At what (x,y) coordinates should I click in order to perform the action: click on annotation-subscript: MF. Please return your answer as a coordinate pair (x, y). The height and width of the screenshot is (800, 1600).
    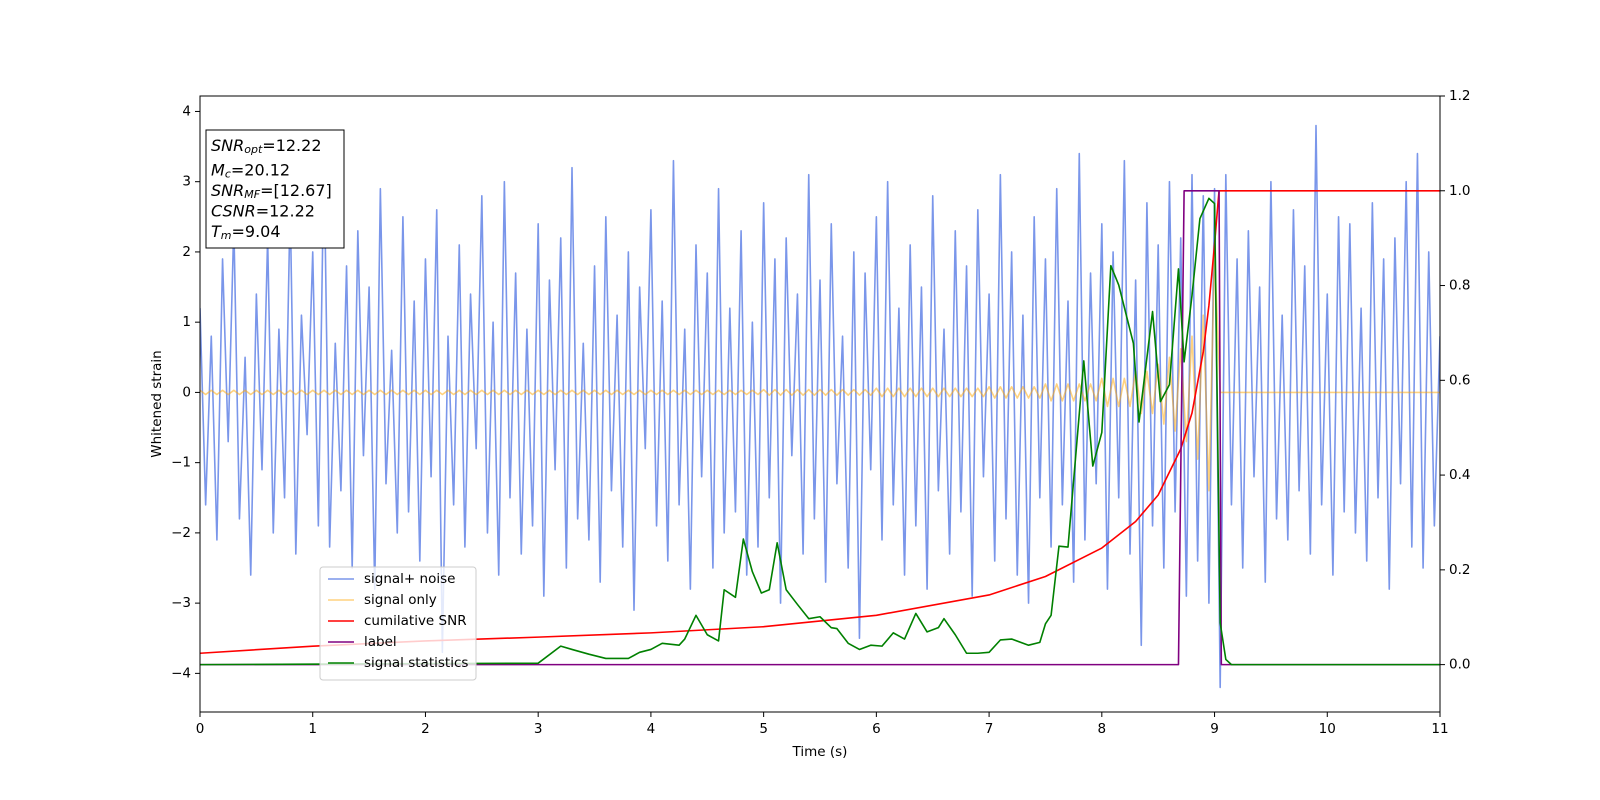
    Looking at the image, I should click on (252, 194).